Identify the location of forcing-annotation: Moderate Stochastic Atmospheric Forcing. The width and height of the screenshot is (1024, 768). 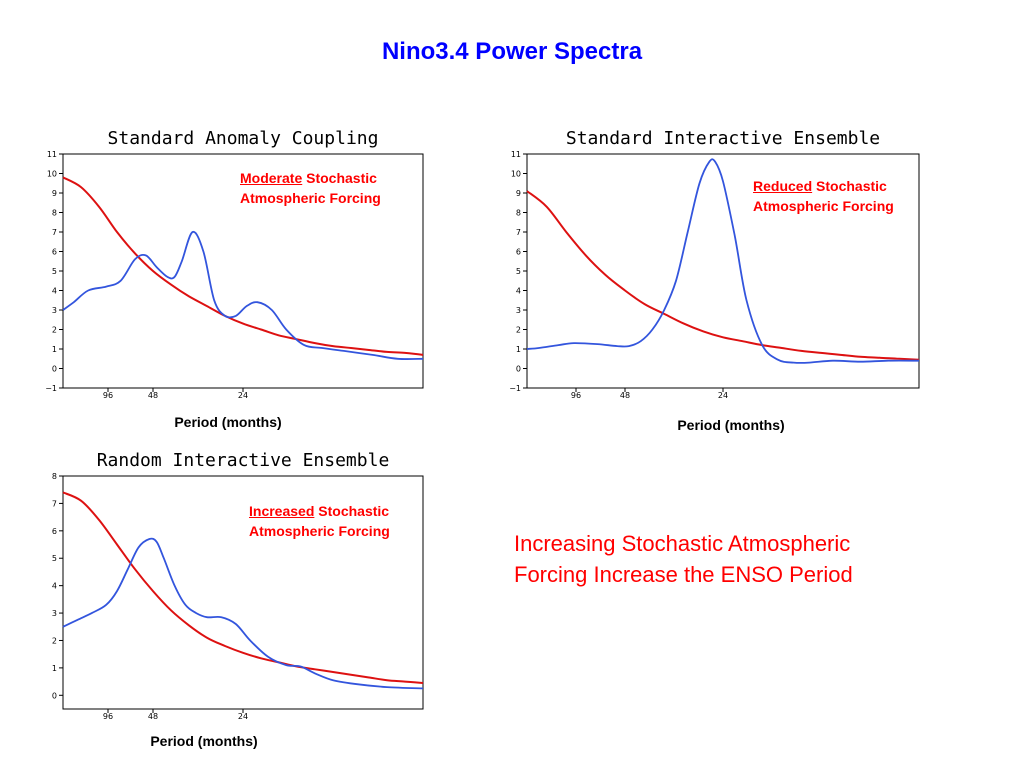
(310, 188).